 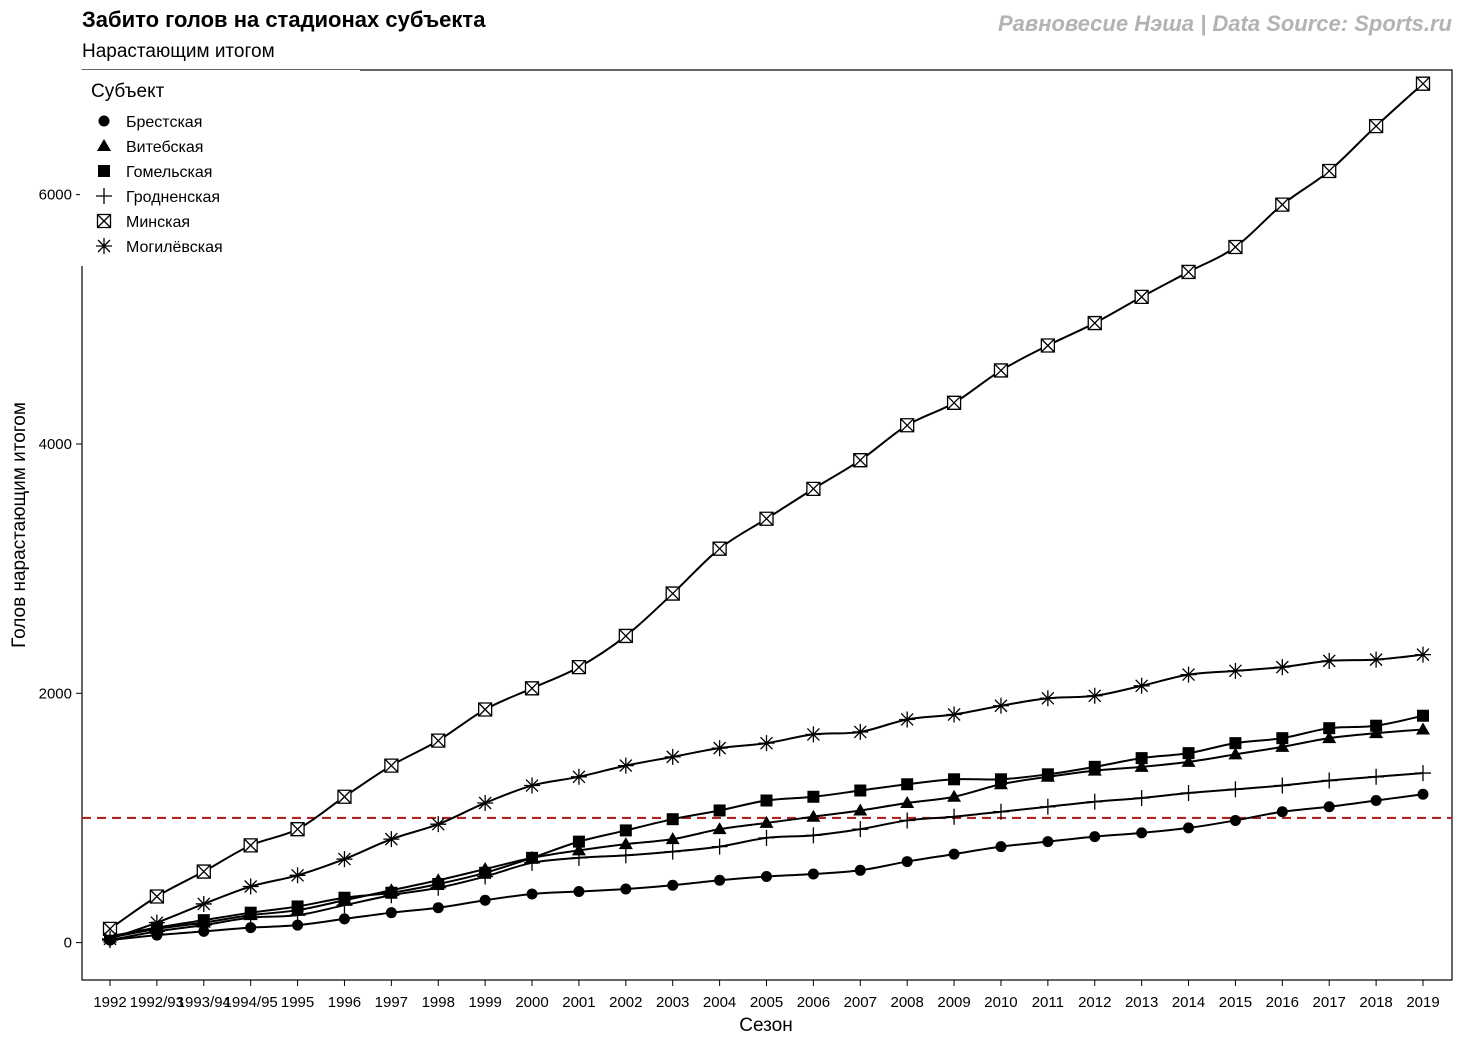 I want to click on legend-item-4: Гродненская, so click(x=158, y=197).